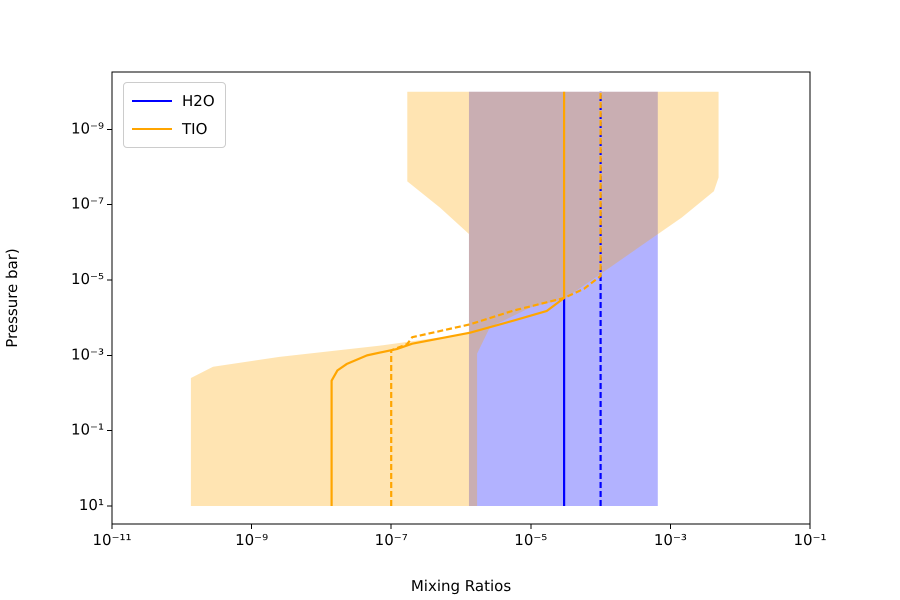  I want to click on x-axis-title: Mixing Ratios, so click(461, 585).